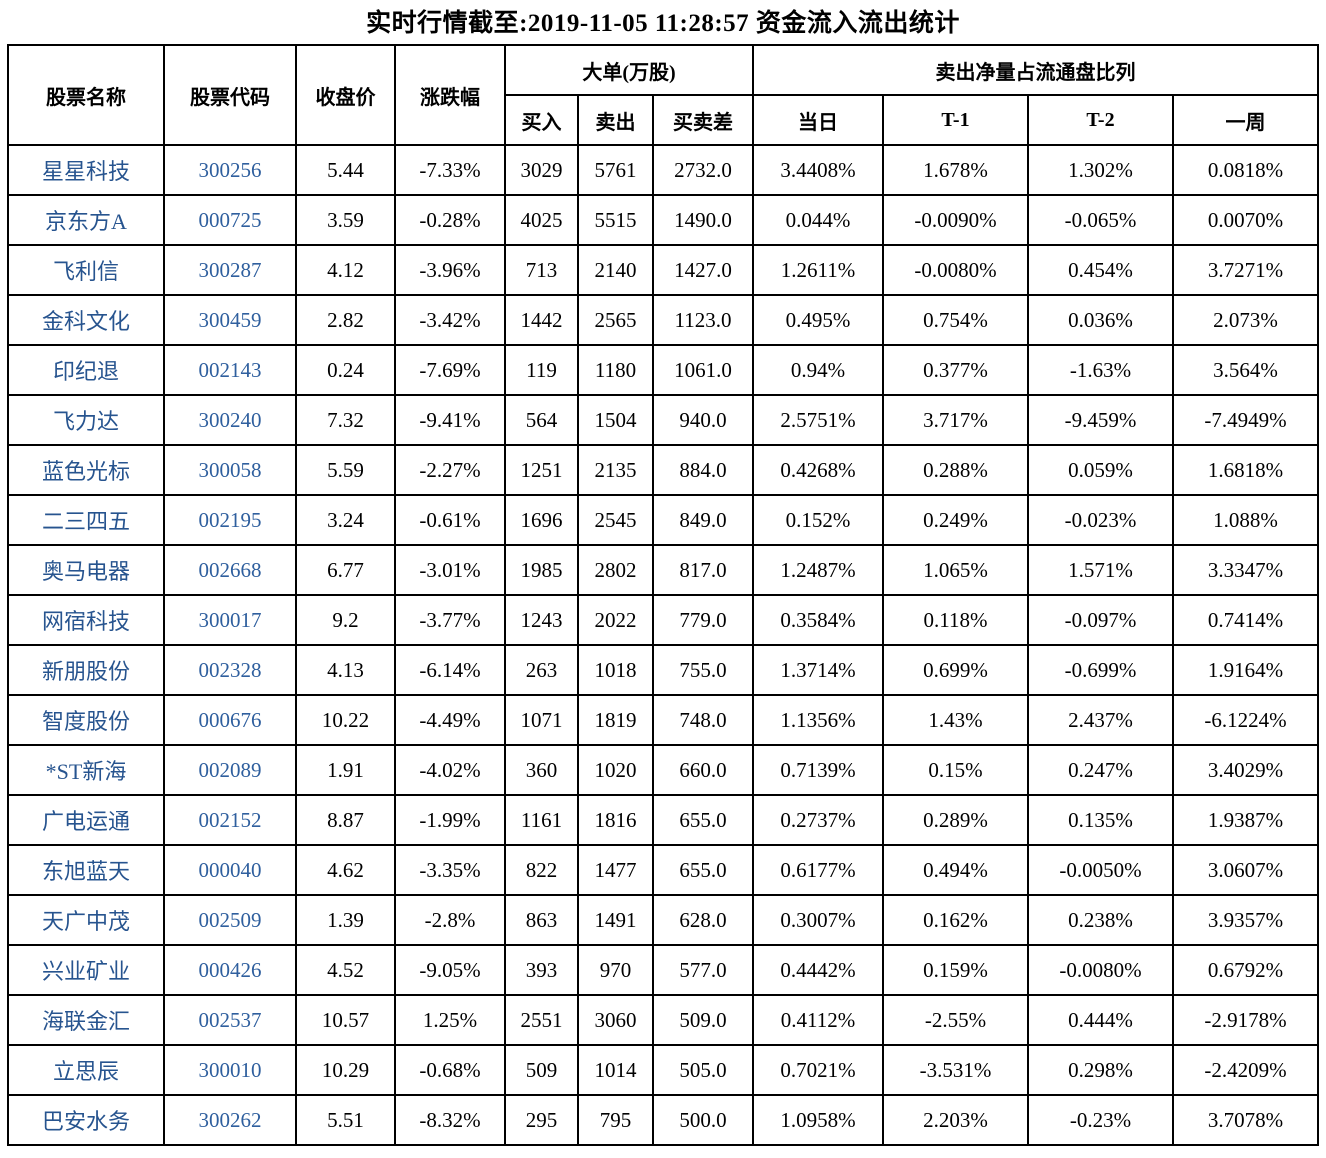 This screenshot has width=1326, height=1158. I want to click on net-sell-week-cell: 2.073%, so click(1246, 320).